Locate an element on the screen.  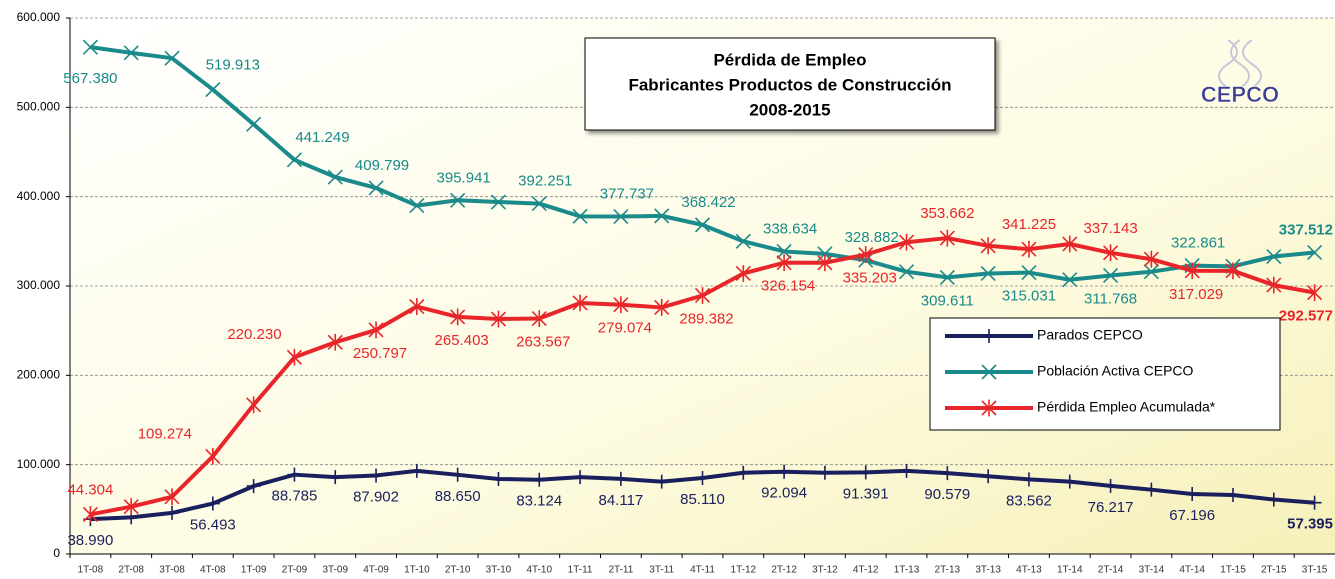
data-label: 57.395 is located at coordinates (1310, 524).